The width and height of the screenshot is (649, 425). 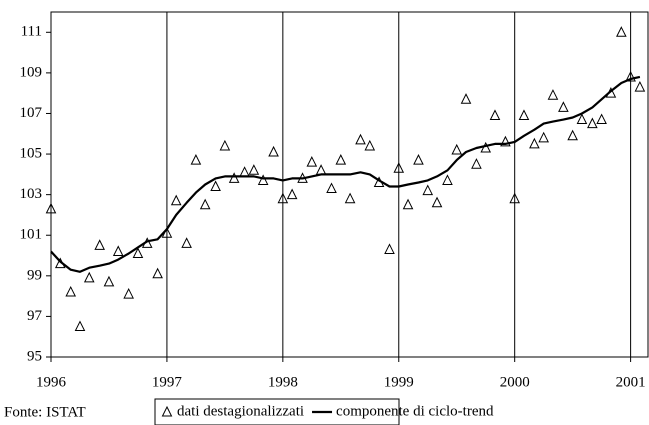 What do you see at coordinates (51, 382) in the screenshot?
I see `x-tick-label: 1996` at bounding box center [51, 382].